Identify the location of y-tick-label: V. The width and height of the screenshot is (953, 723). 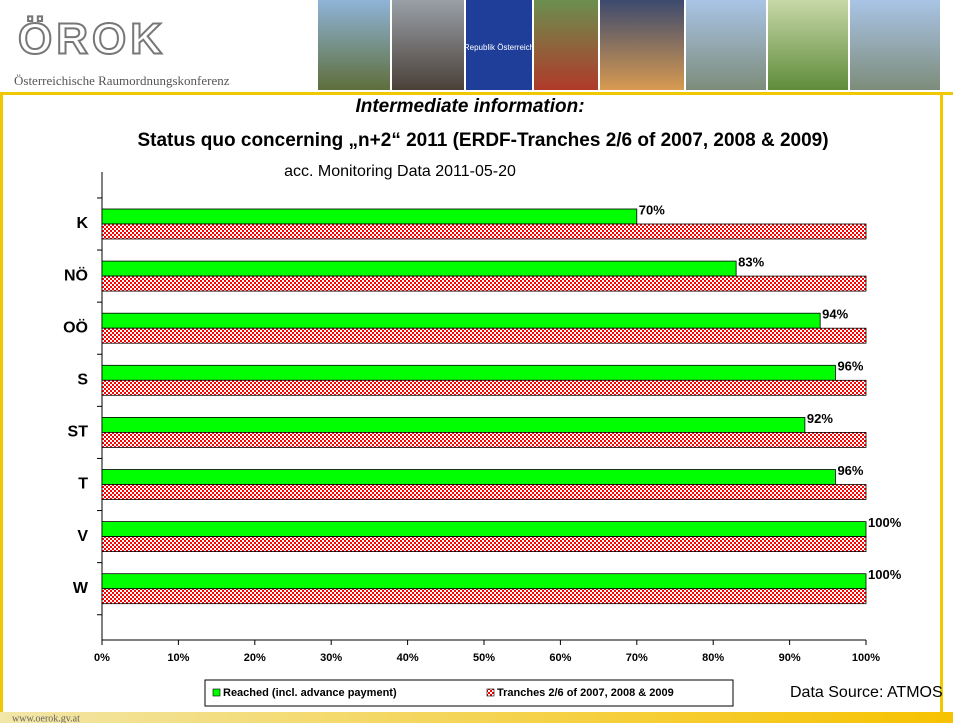
(82, 536).